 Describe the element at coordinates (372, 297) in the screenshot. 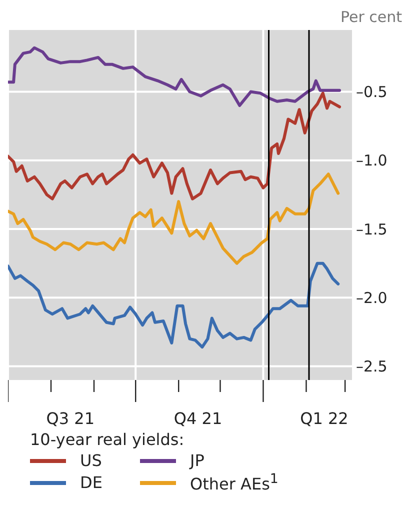

I see `y-tick-label: –2.0` at that location.